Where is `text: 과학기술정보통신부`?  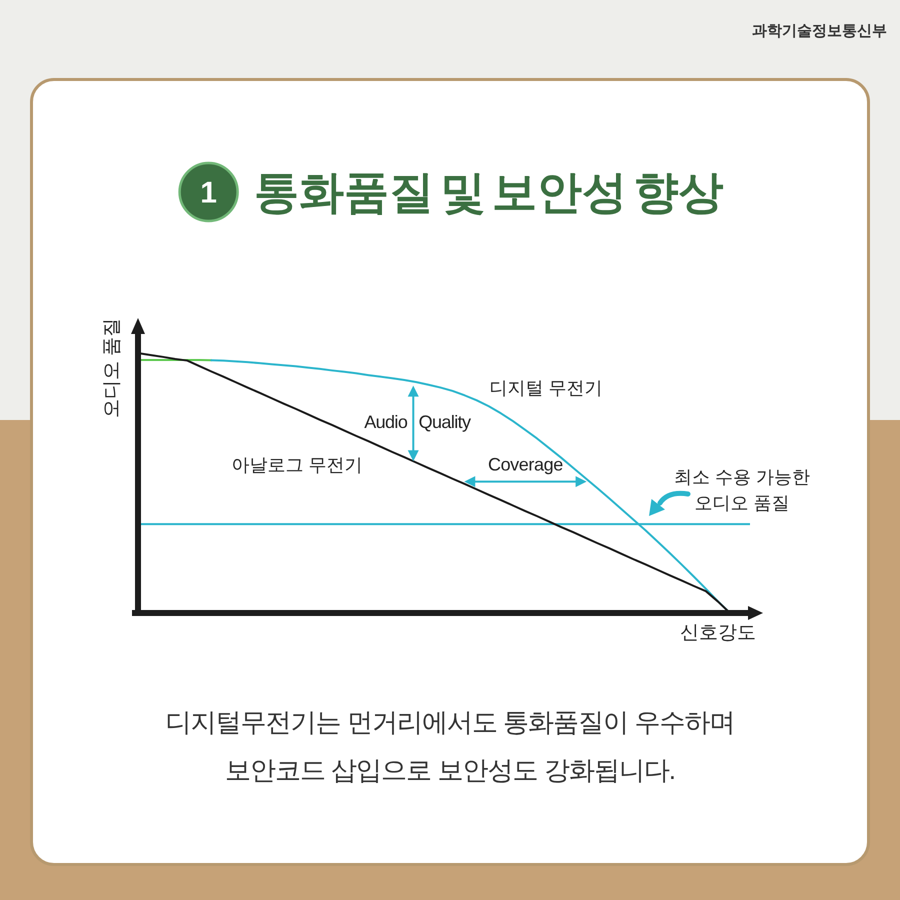 text: 과학기술정보통신부 is located at coordinates (819, 31).